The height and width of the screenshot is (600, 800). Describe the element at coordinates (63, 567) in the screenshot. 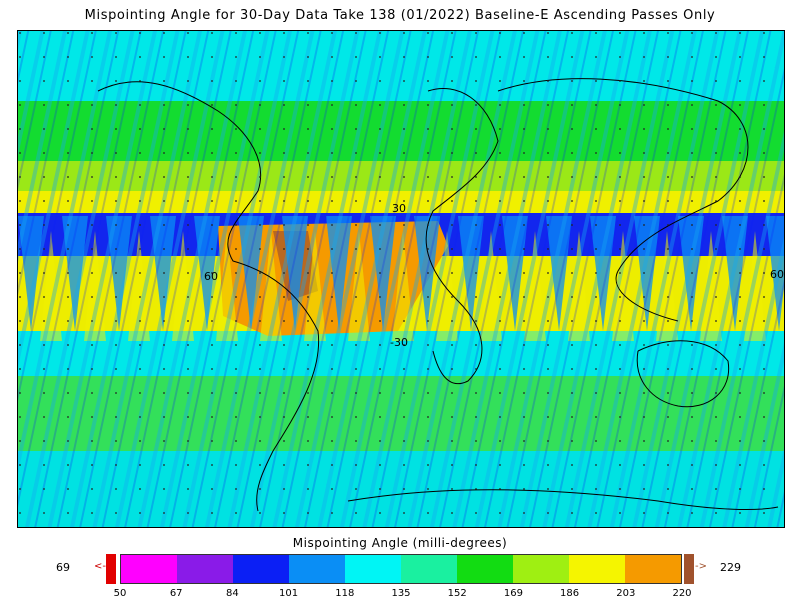

I see `colorbar-min-label: 69` at that location.